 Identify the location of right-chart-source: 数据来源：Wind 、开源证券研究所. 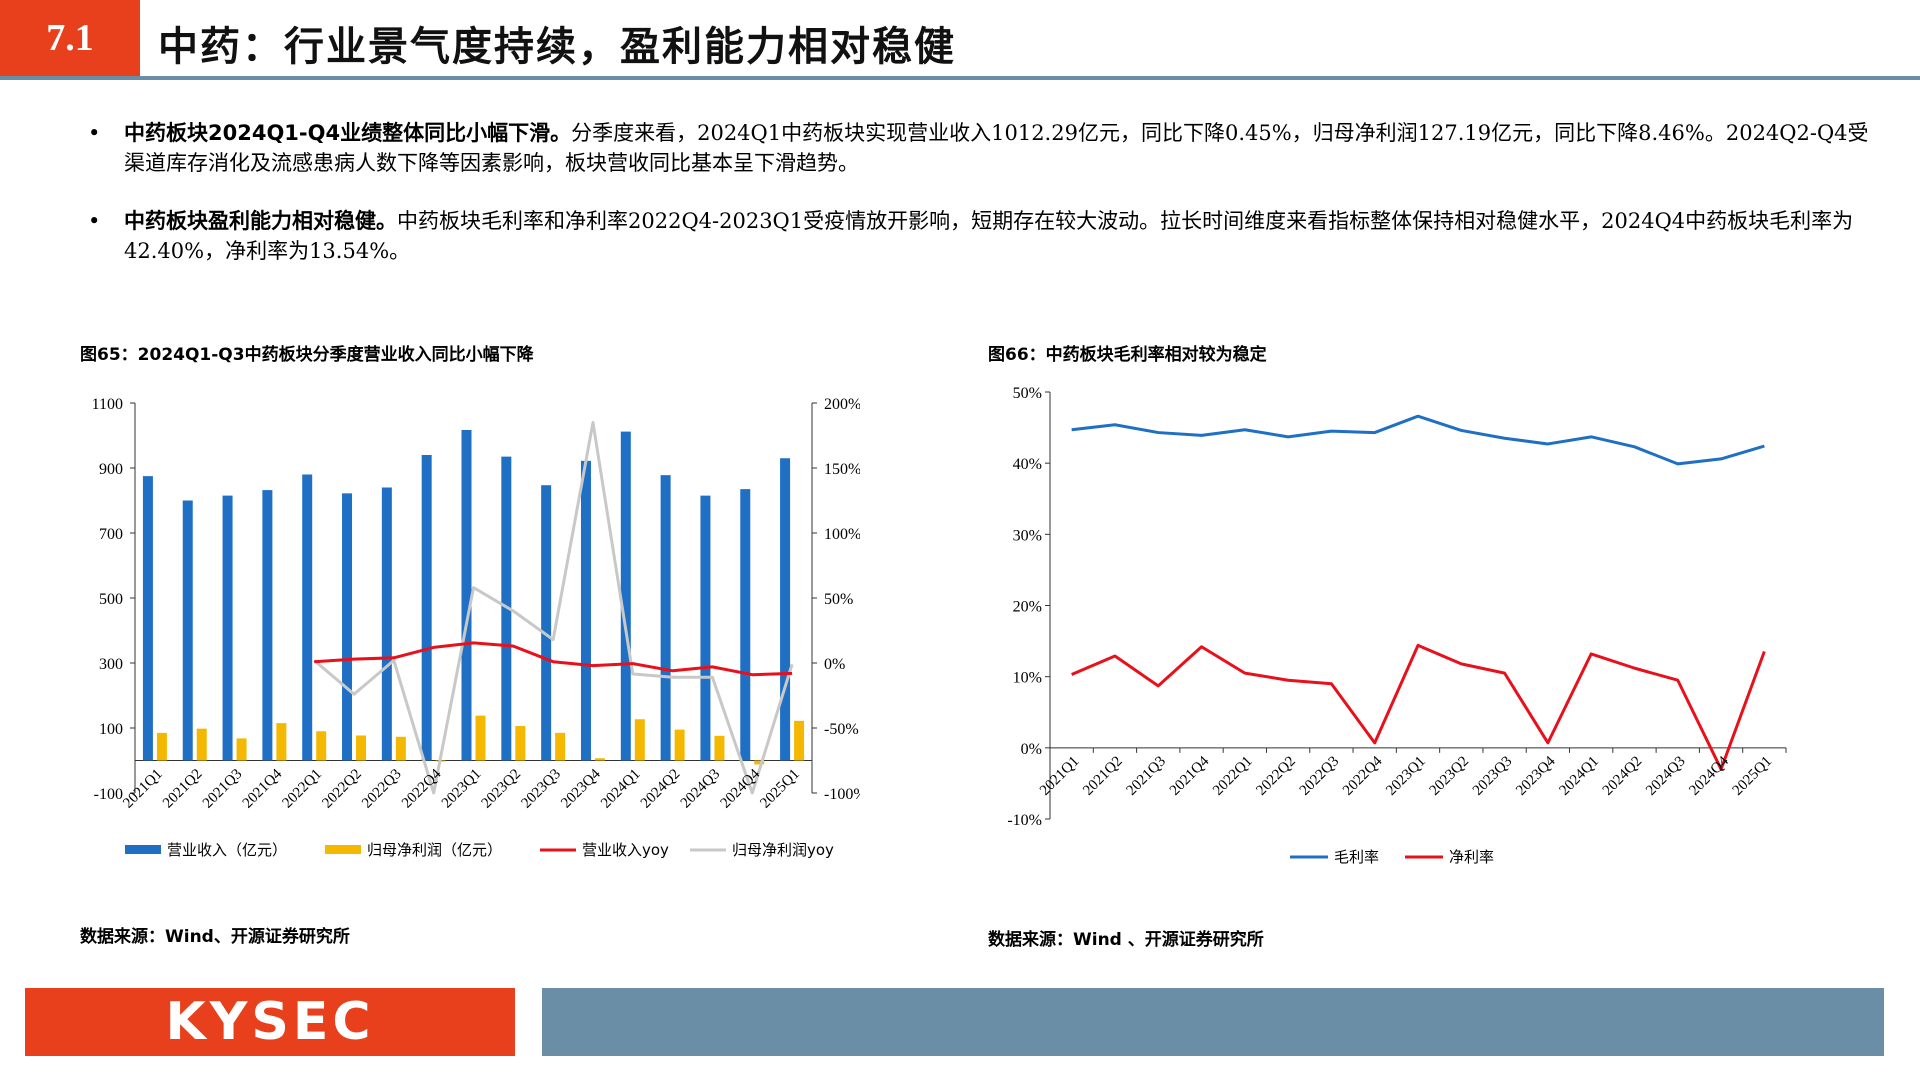
(1126, 940).